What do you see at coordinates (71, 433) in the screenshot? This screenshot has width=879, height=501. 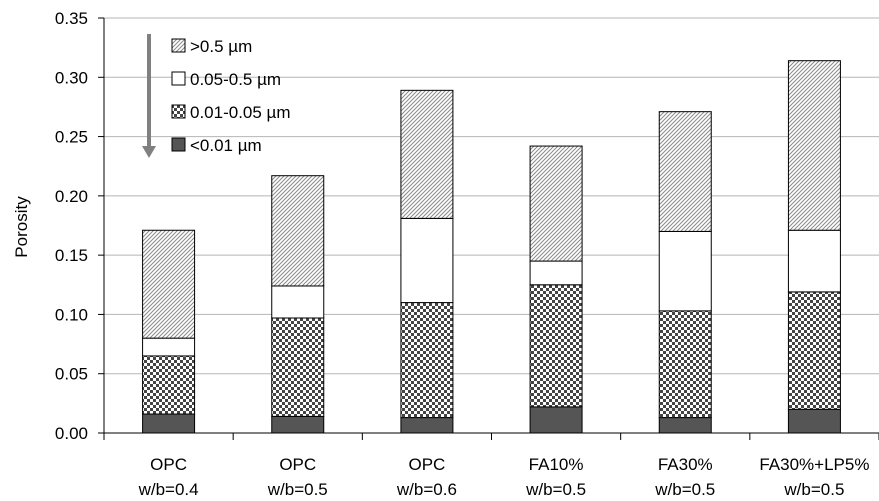 I see `y-tick-label: 0.00` at bounding box center [71, 433].